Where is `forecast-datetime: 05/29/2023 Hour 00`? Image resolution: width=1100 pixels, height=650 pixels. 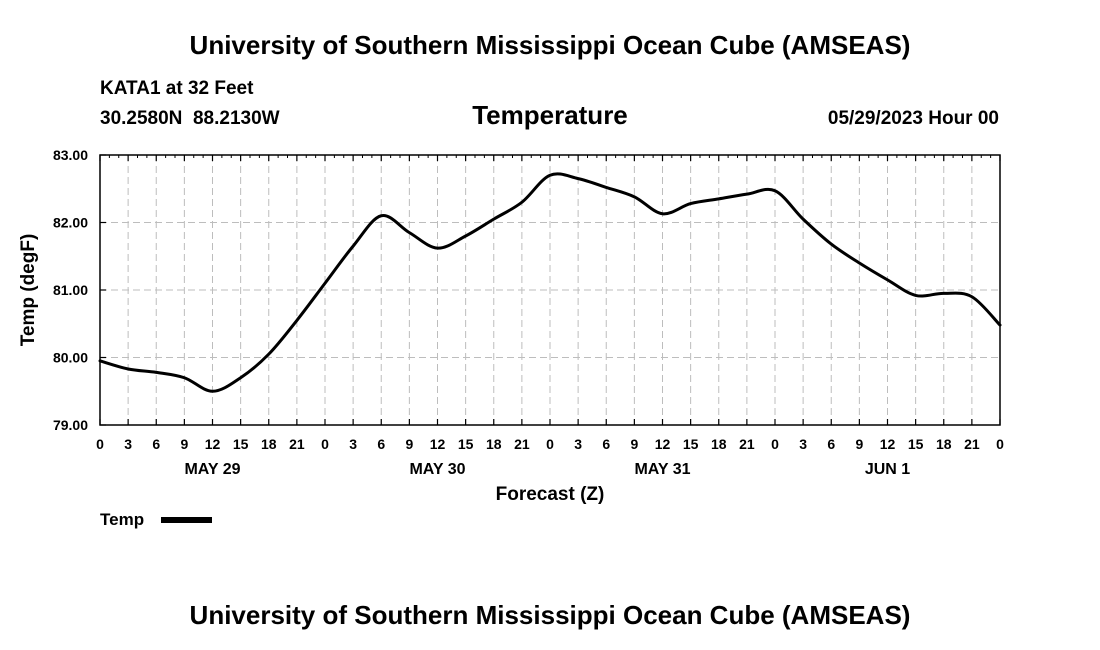
forecast-datetime: 05/29/2023 Hour 00 is located at coordinates (913, 118).